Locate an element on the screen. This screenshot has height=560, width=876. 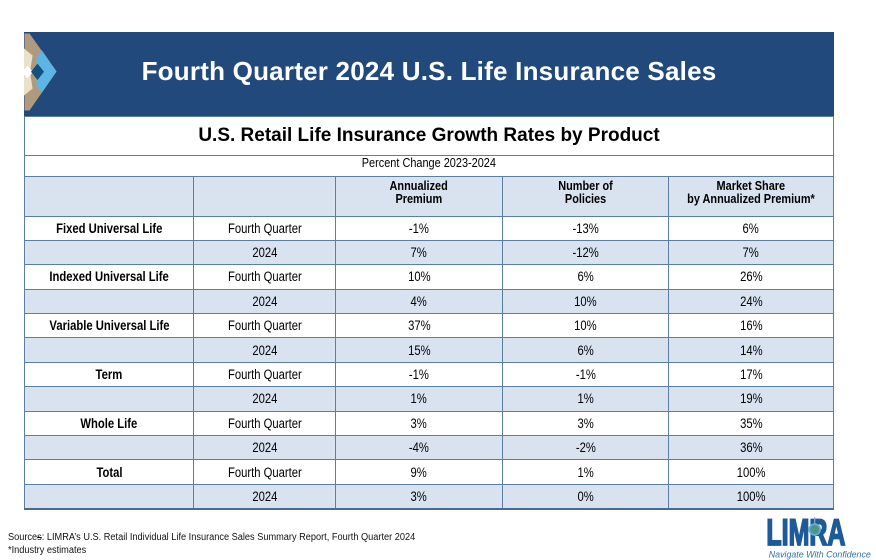
svg-text: LIMRA is located at coordinates (805, 533).